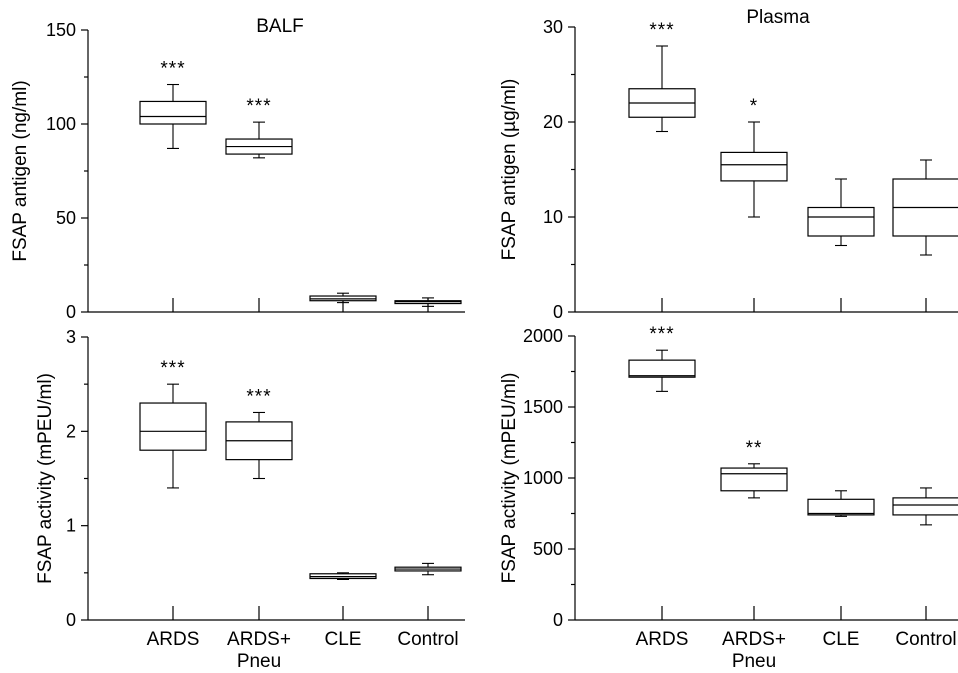  I want to click on y-axis-label: FSAP antigen (µg/ml), so click(509, 170).